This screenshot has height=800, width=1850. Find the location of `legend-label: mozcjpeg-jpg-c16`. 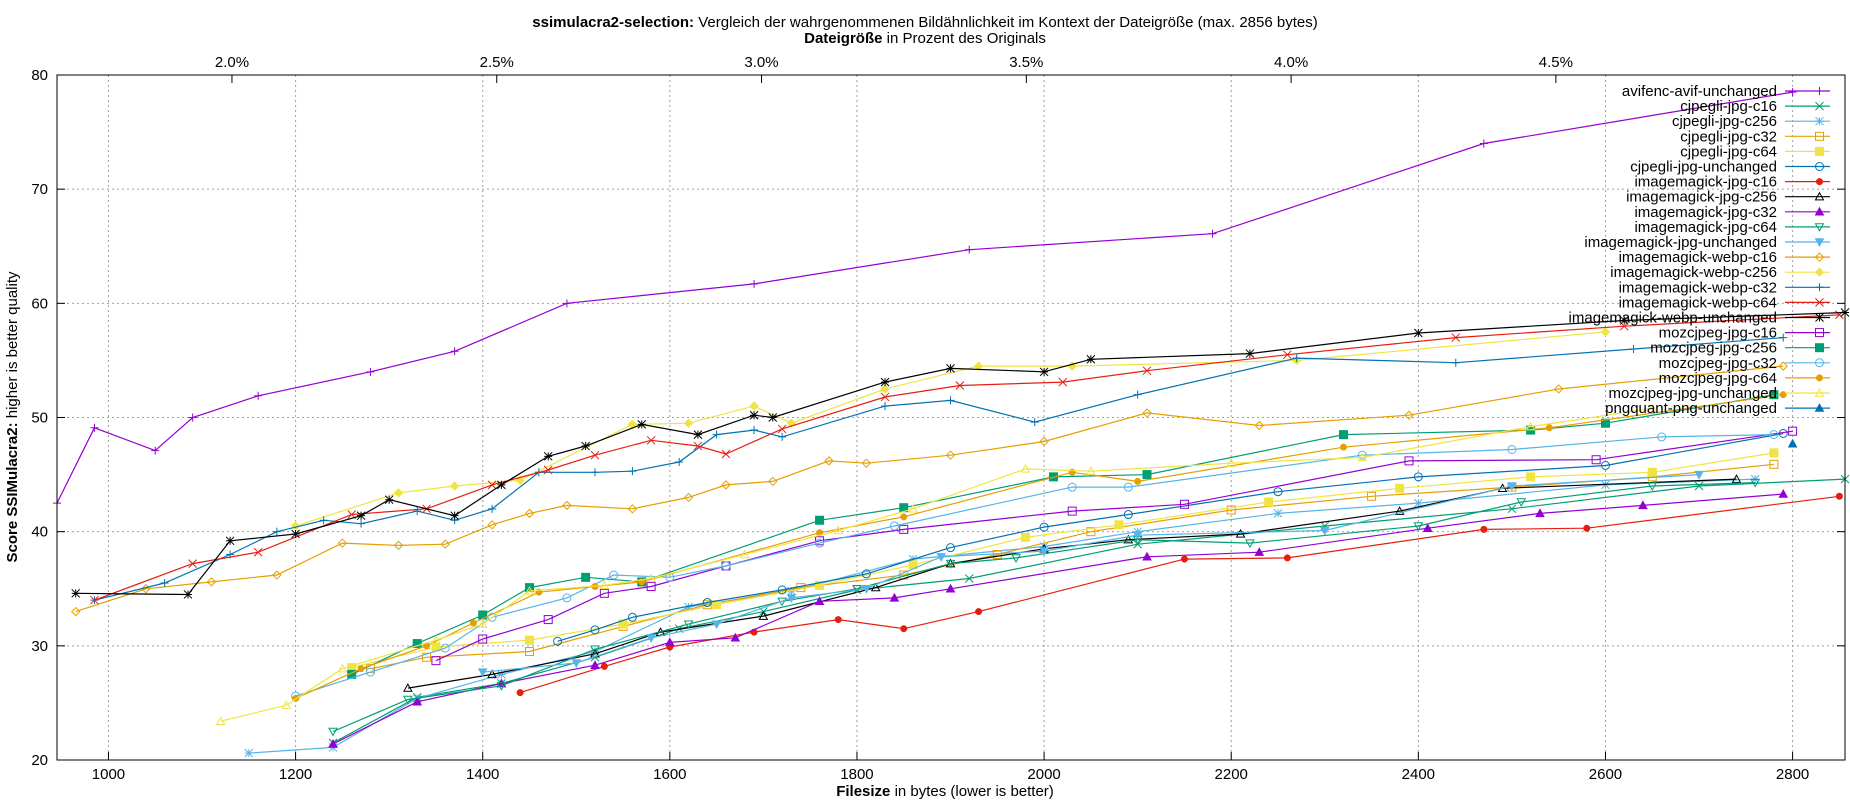

legend-label: mozcjpeg-jpg-c16 is located at coordinates (1718, 333).